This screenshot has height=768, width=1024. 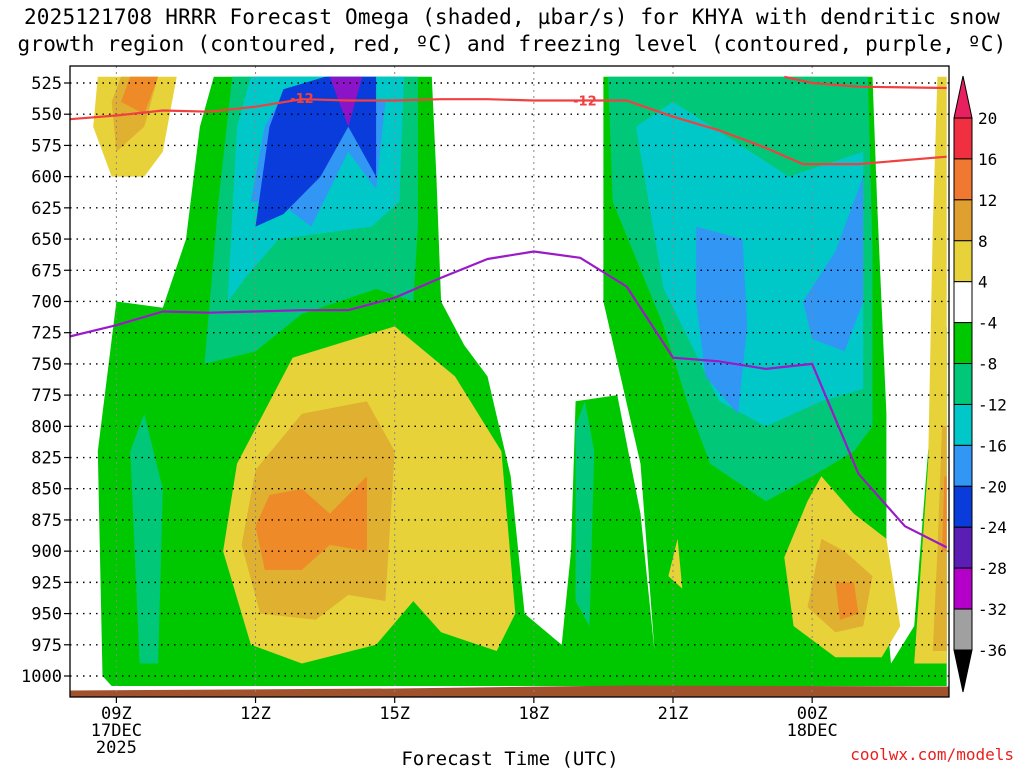 I want to click on colorbar-label-16: 16, so click(x=987, y=159).